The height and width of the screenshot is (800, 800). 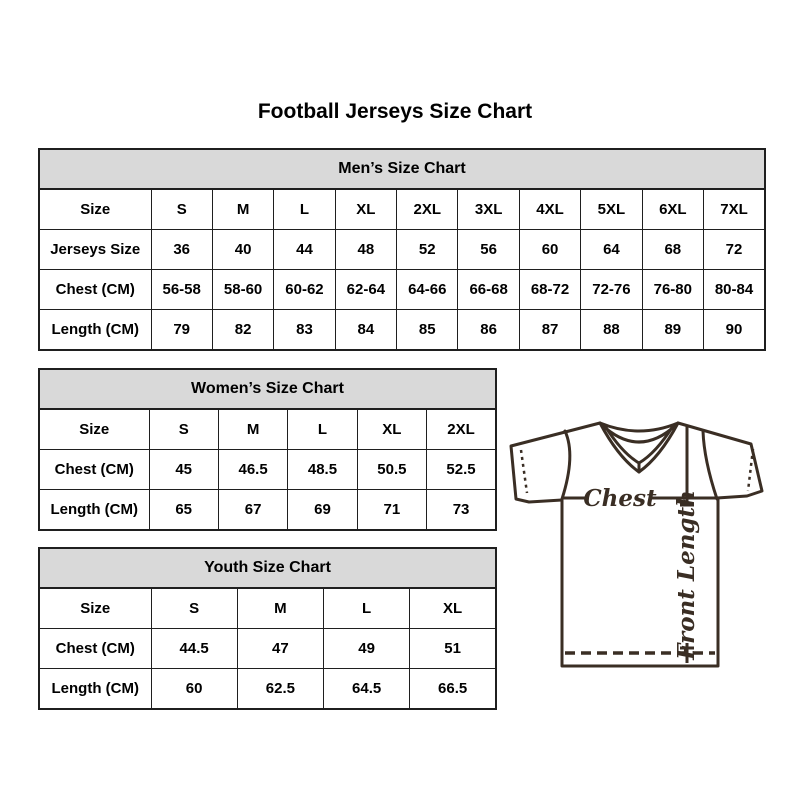 I want to click on table-row: Chest (CM) 45 46.5 48.5 50.5 52.5, so click(x=267, y=469).